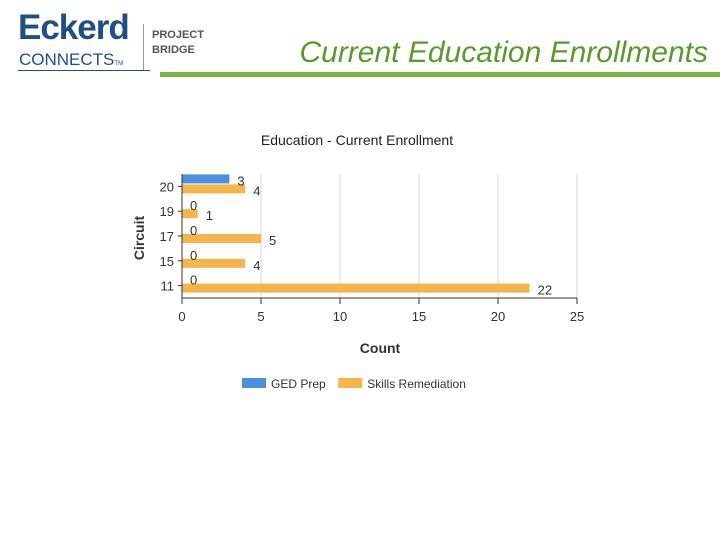  Describe the element at coordinates (167, 186) in the screenshot. I see `y-tick-label: 20` at that location.